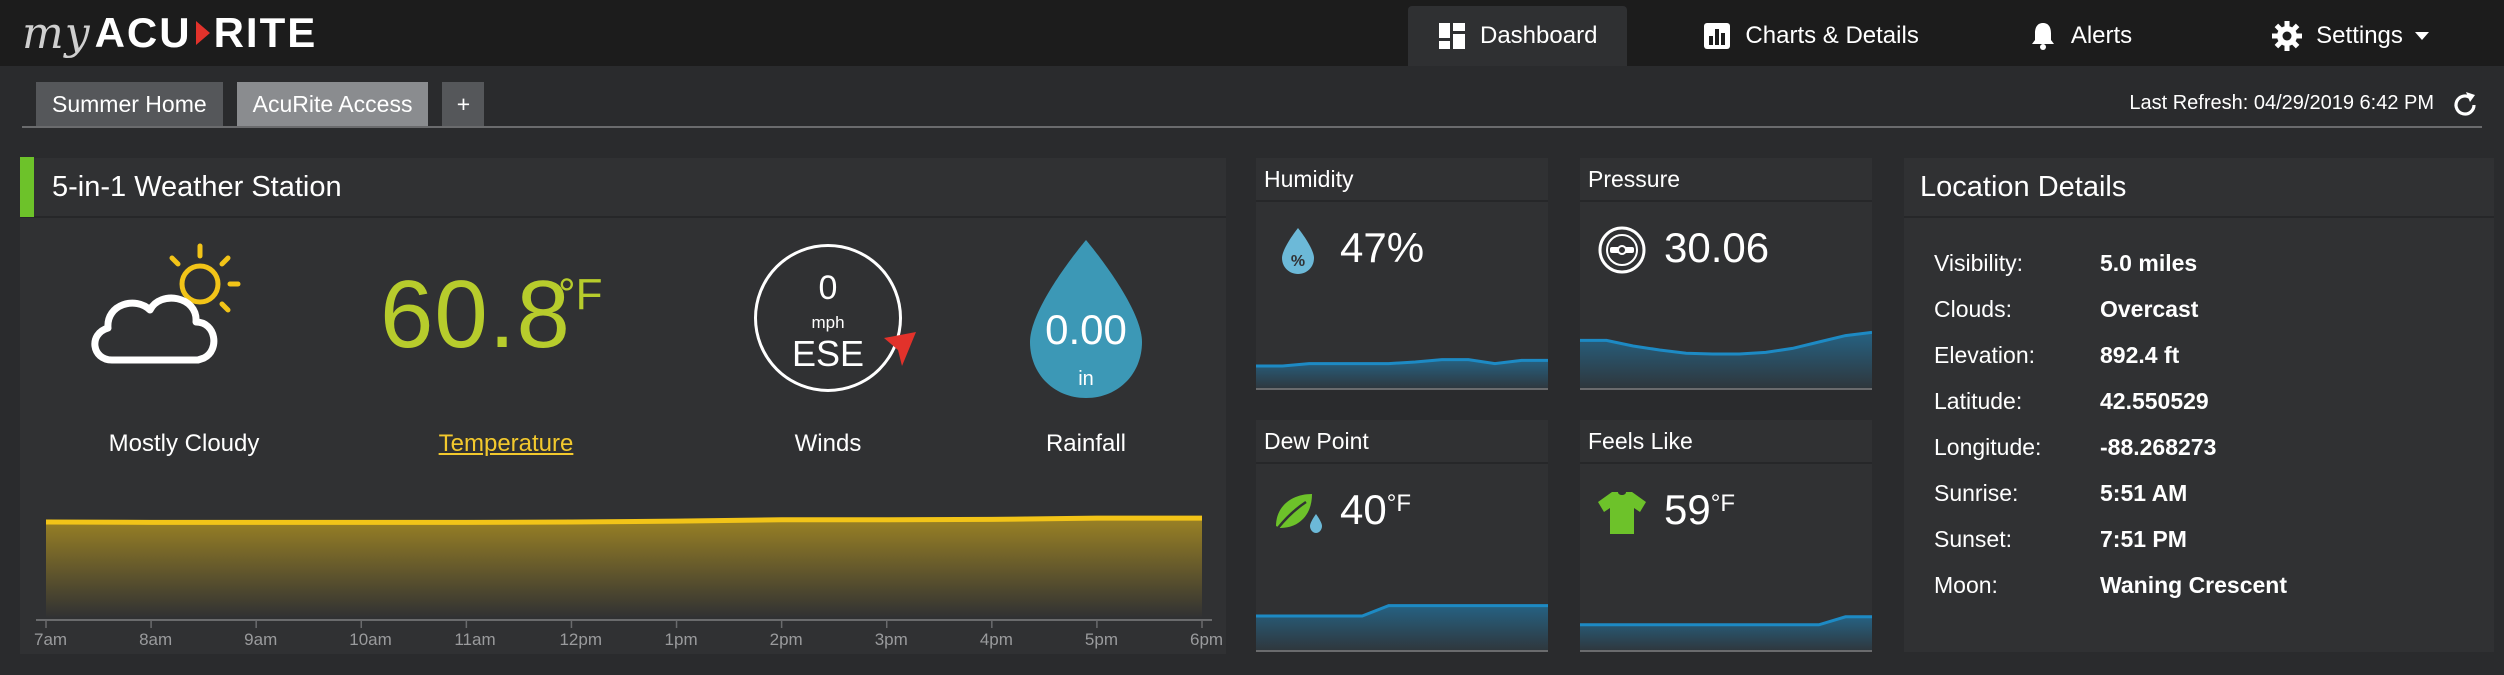  Describe the element at coordinates (2158, 447) in the screenshot. I see `location-value: -88.268273` at that location.